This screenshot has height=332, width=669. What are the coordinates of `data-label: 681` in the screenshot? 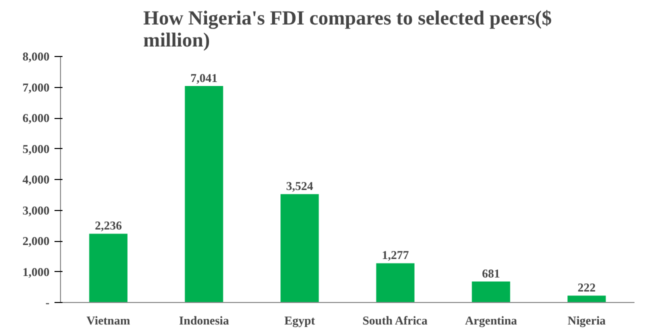 It's located at (491, 273).